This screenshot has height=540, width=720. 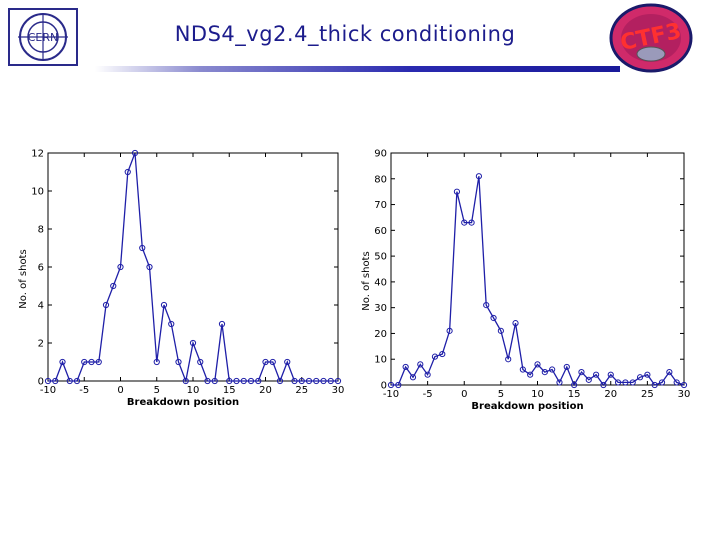 What do you see at coordinates (48, 390) in the screenshot?
I see `left-x-tick-label: -10` at bounding box center [48, 390].